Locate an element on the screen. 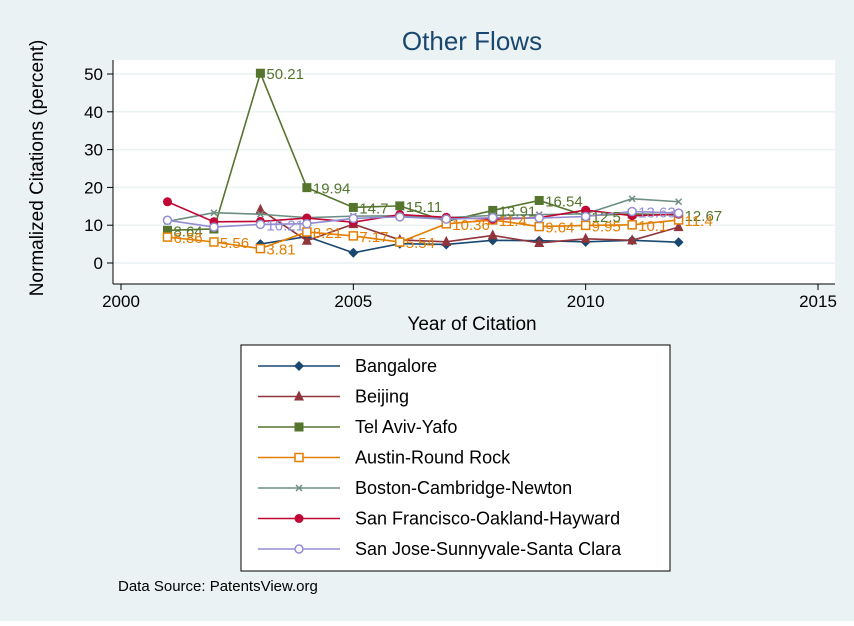  y-tick-label: 0 is located at coordinates (98, 263).